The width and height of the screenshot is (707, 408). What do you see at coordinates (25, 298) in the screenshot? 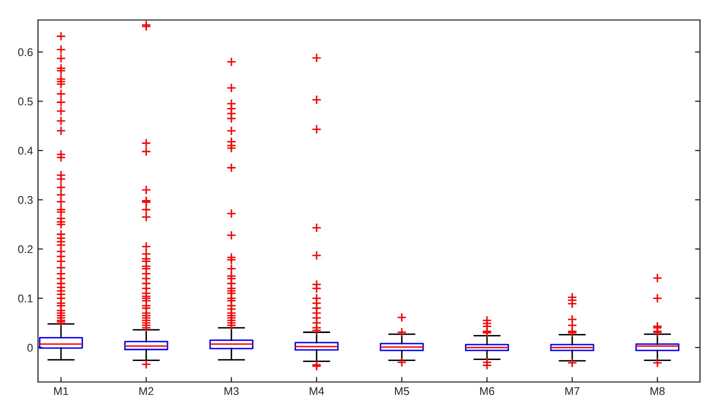
I see `y-tick-label: 0.1` at bounding box center [25, 298].